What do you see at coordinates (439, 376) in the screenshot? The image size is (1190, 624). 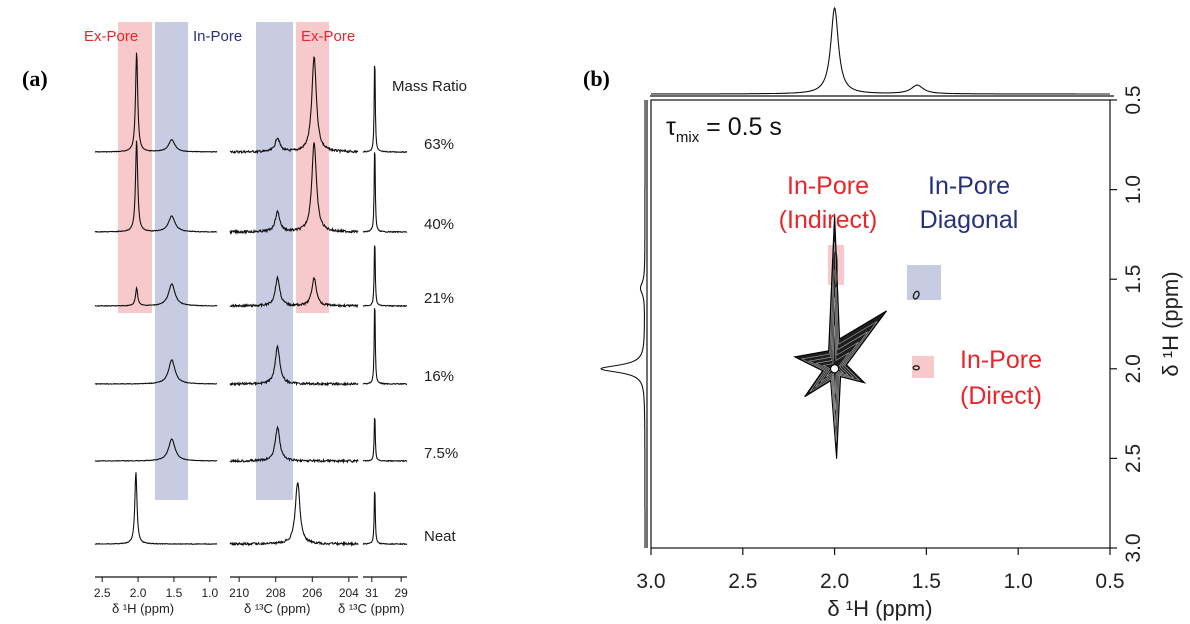 I see `mass-ratio-label: 16%` at bounding box center [439, 376].